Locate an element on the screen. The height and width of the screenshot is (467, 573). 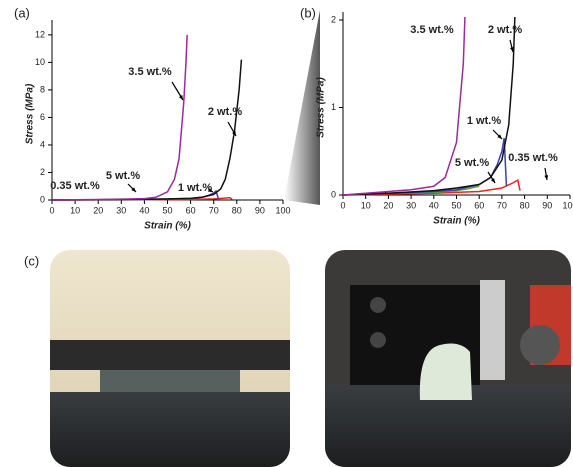
zoom-wedge is located at coordinates (302, 107).